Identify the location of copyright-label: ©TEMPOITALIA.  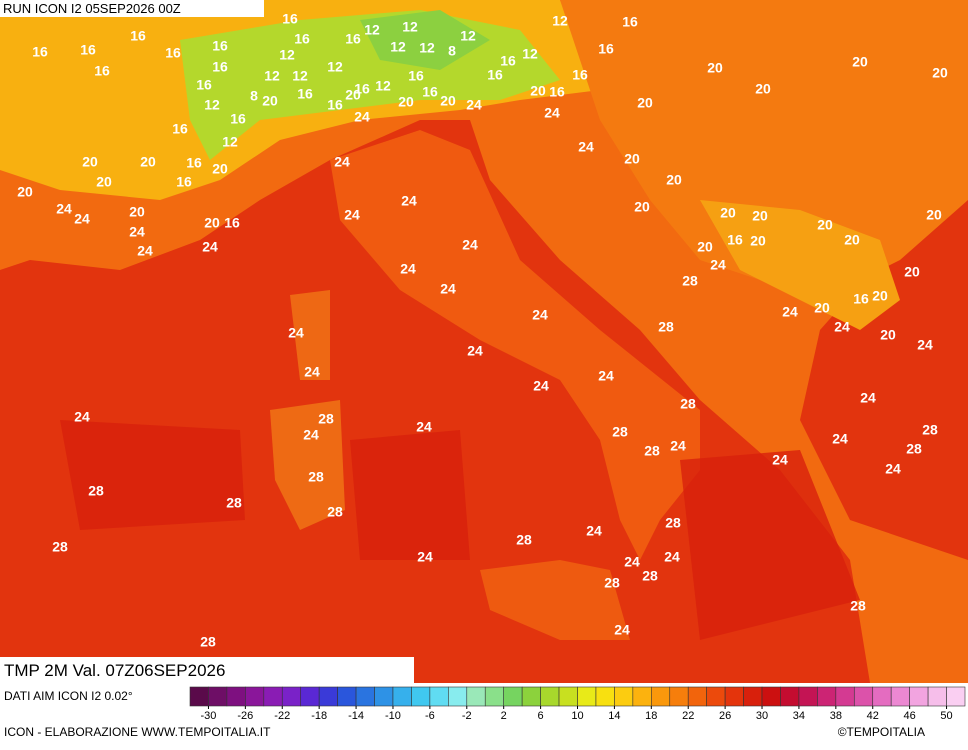
(881, 732).